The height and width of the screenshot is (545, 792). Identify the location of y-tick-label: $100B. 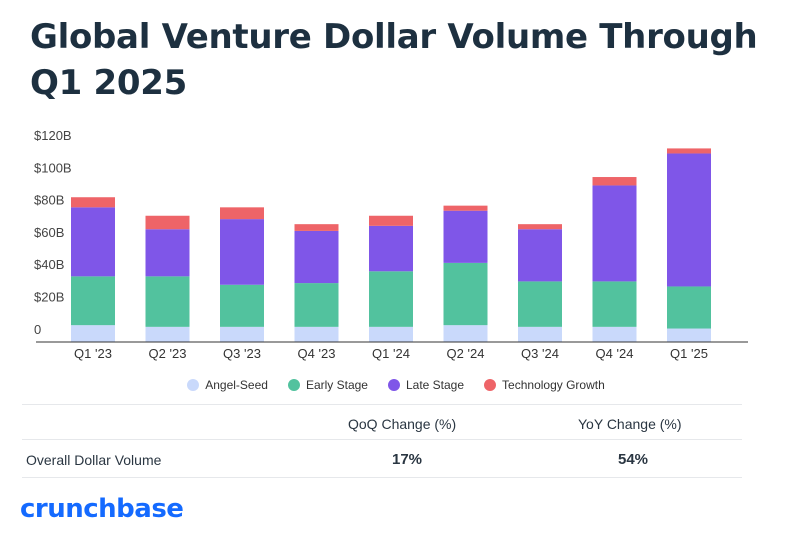
(53, 167).